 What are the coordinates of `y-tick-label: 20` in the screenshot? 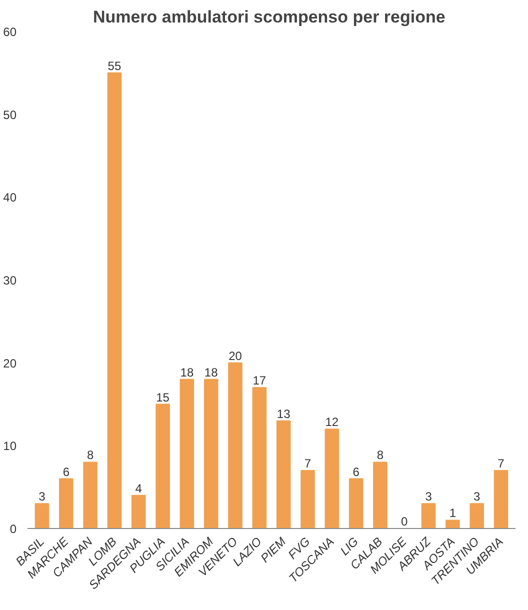 It's located at (10, 363).